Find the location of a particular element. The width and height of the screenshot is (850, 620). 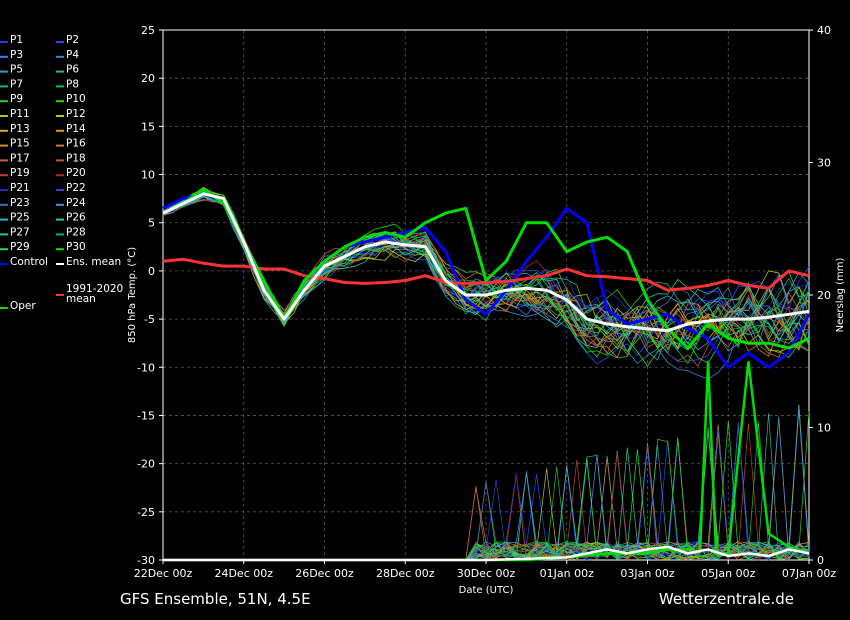

y-tick-label: -10 is located at coordinates (146, 367).